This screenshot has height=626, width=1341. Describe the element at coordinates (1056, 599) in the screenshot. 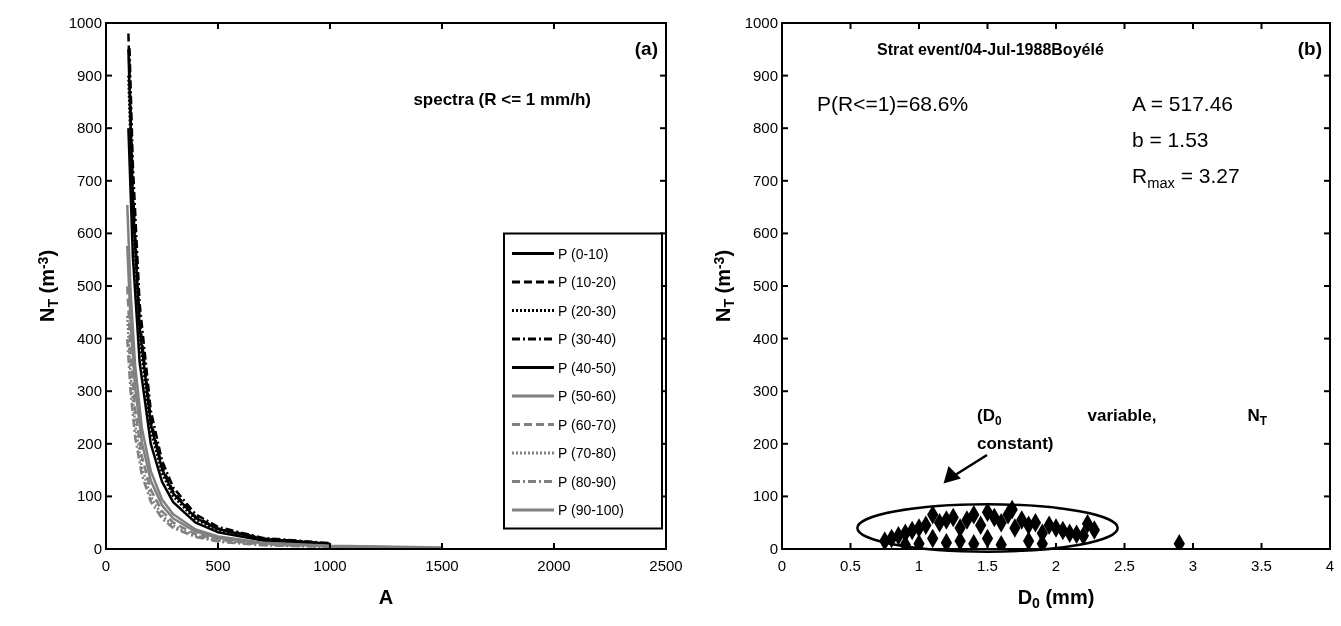

I see `x-axis-title: D$_{0}$ (mm)` at that location.